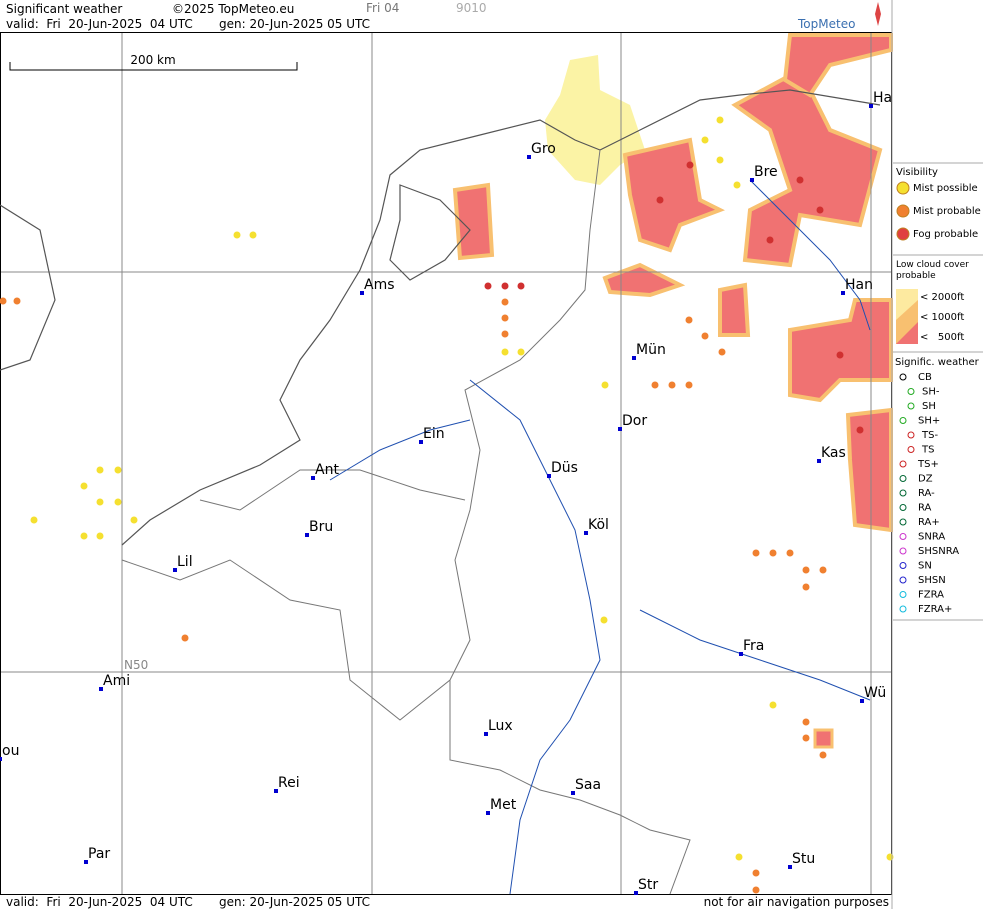  Describe the element at coordinates (289, 783) in the screenshot. I see `city-label: Rei` at that location.